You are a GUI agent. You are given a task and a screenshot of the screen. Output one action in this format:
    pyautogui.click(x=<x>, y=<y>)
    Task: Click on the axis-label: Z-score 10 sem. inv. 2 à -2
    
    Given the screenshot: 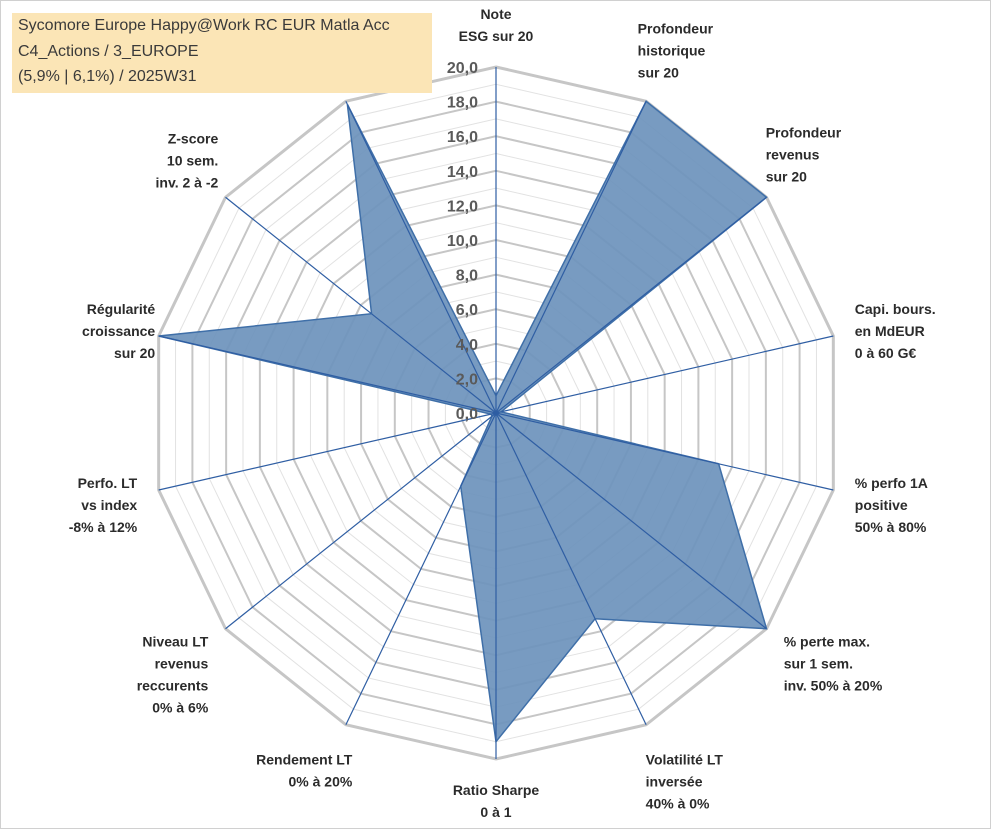 What is the action you would take?
    pyautogui.click(x=187, y=161)
    